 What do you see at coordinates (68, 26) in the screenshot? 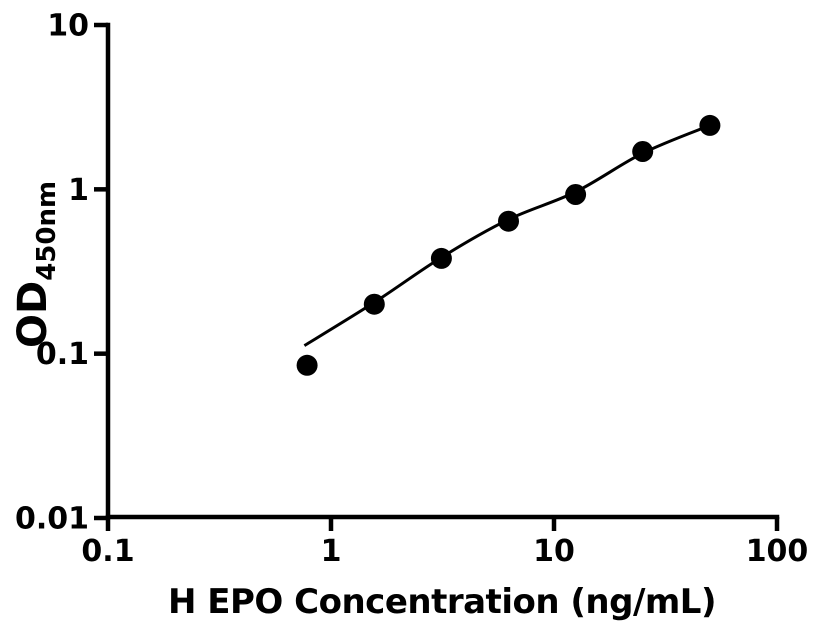
I see `y-tick-label: 10` at bounding box center [68, 26].